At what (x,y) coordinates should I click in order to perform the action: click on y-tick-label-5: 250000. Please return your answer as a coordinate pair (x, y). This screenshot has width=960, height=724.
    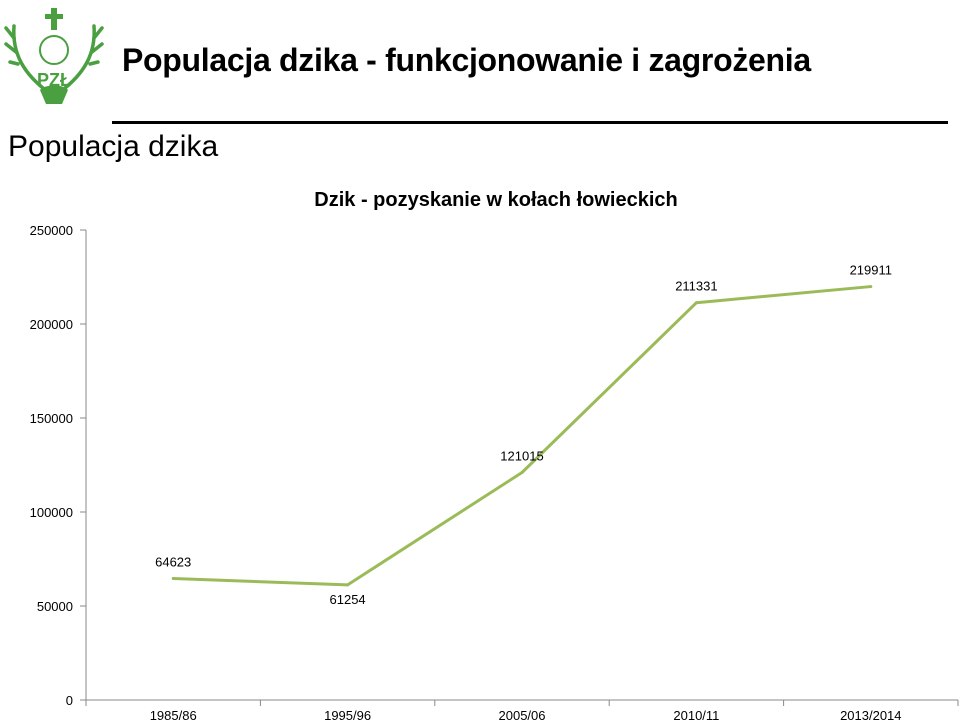
    Looking at the image, I should click on (51, 230).